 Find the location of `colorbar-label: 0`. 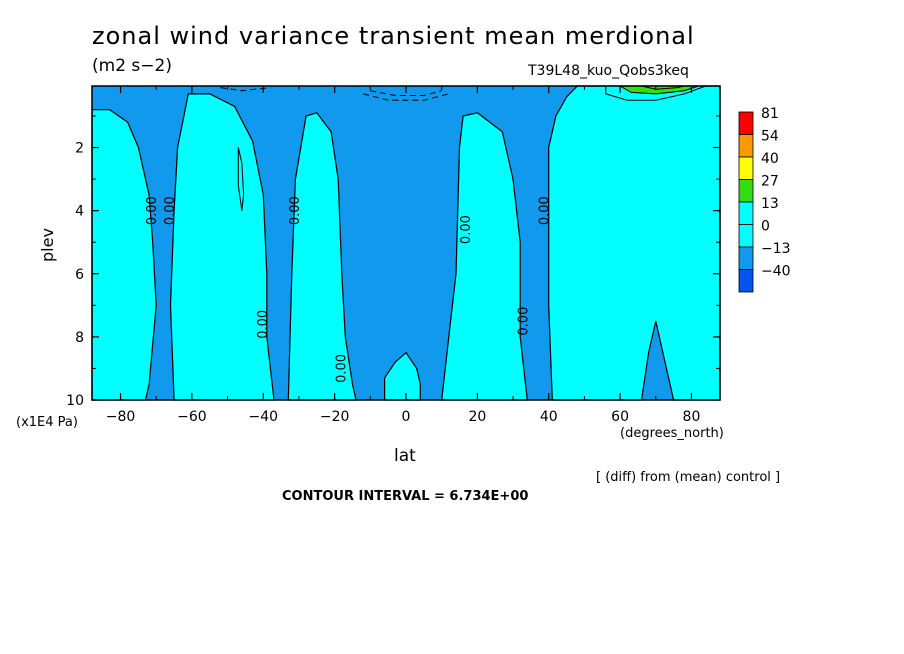

colorbar-label: 0 is located at coordinates (765, 227).